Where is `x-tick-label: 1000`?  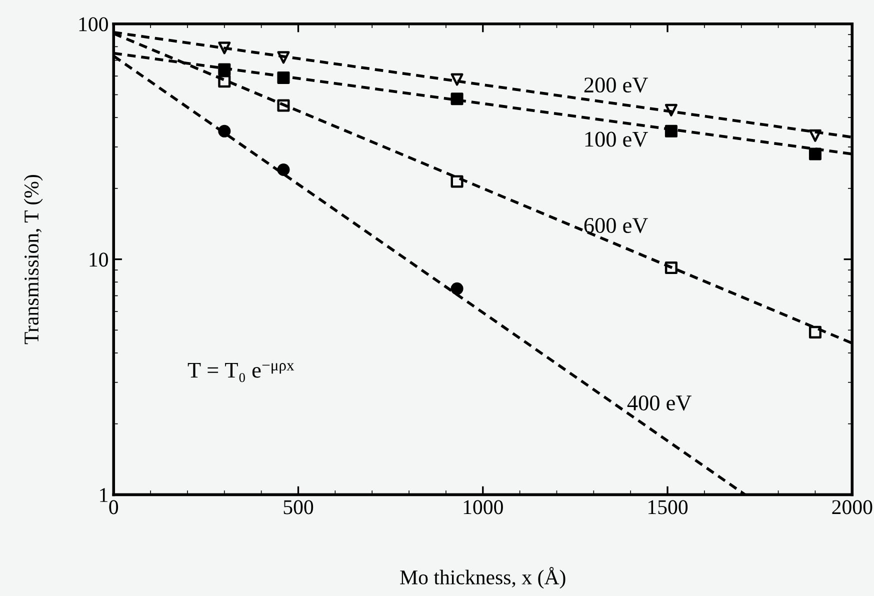 x-tick-label: 1000 is located at coordinates (483, 507).